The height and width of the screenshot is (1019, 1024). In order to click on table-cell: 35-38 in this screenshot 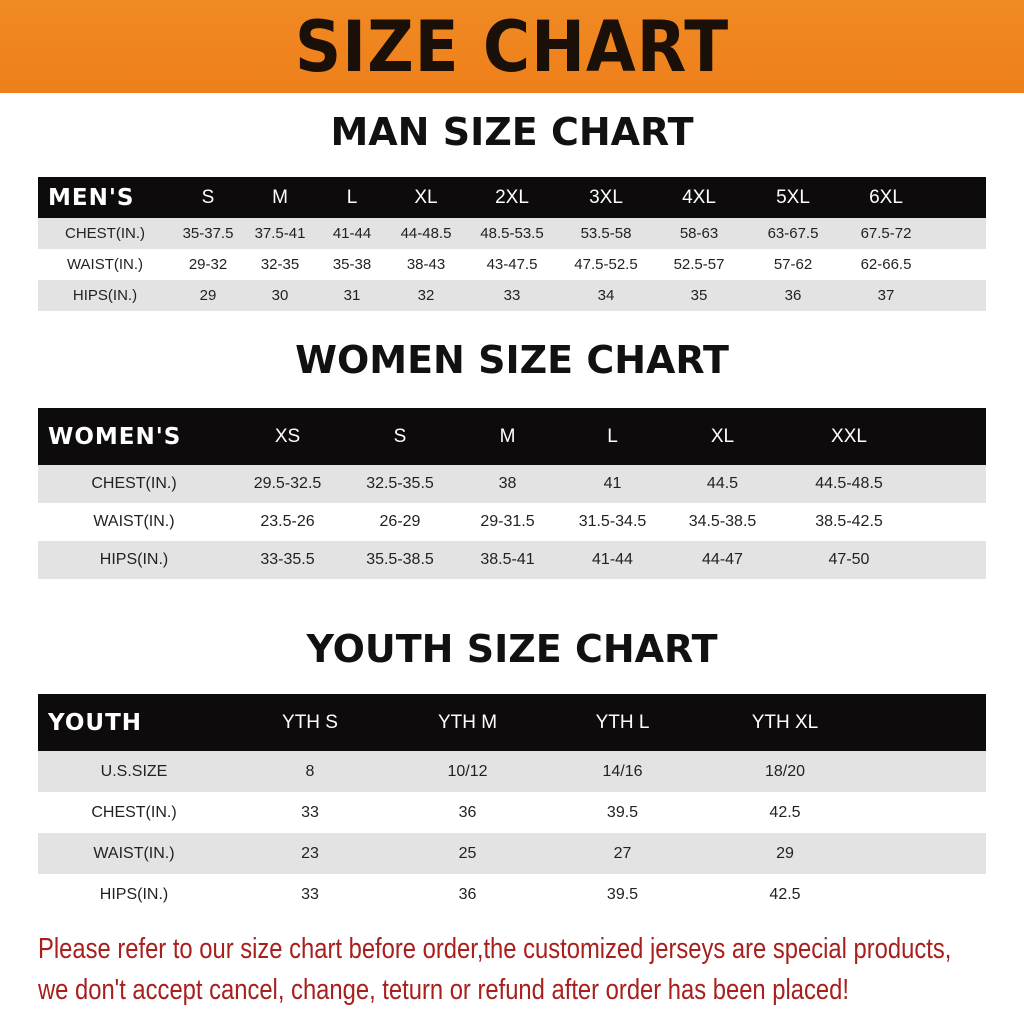, I will do `click(352, 264)`.